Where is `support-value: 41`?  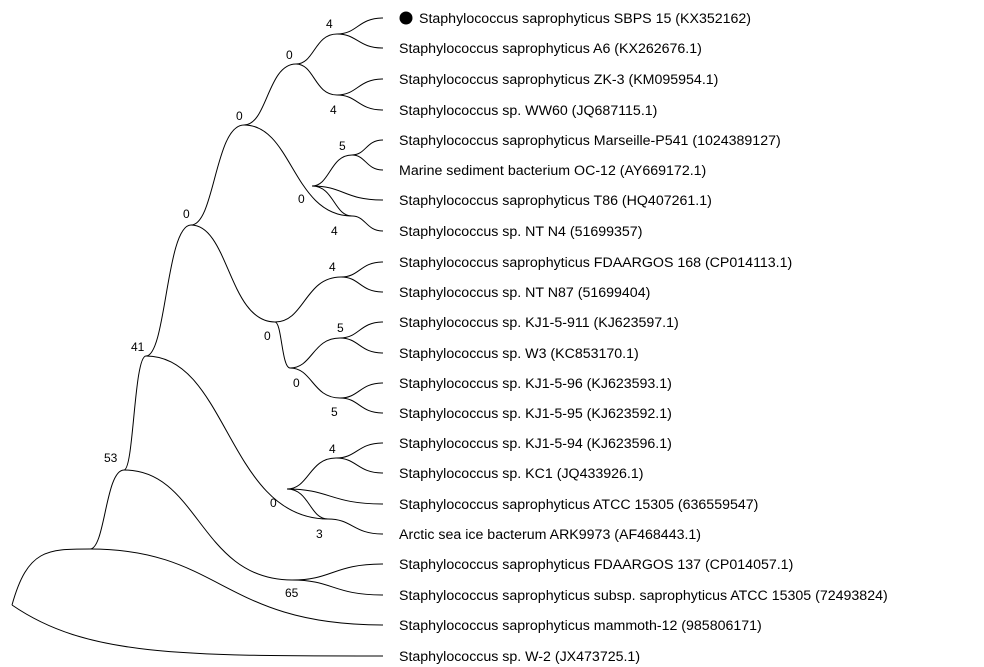 support-value: 41 is located at coordinates (138, 347).